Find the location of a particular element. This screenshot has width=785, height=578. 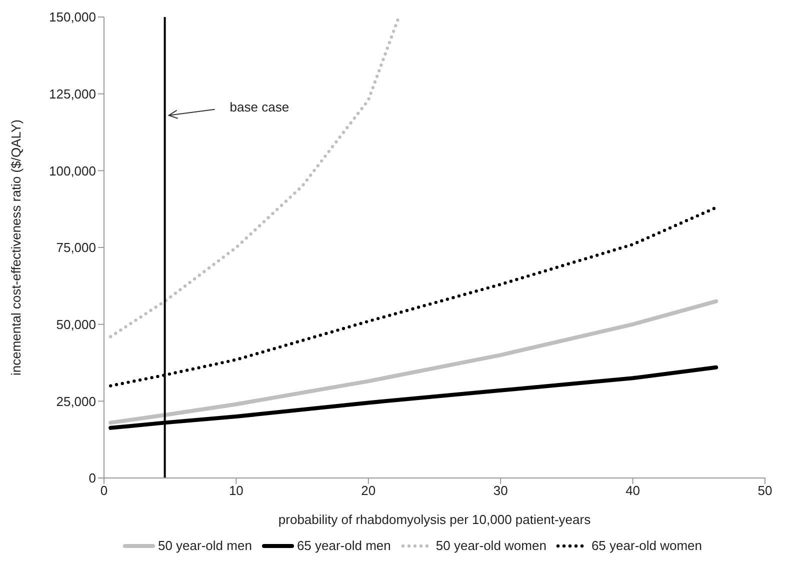

y-axis-title: incemental cost-effectiveness ratio ($/QALY) is located at coordinates (16, 247).